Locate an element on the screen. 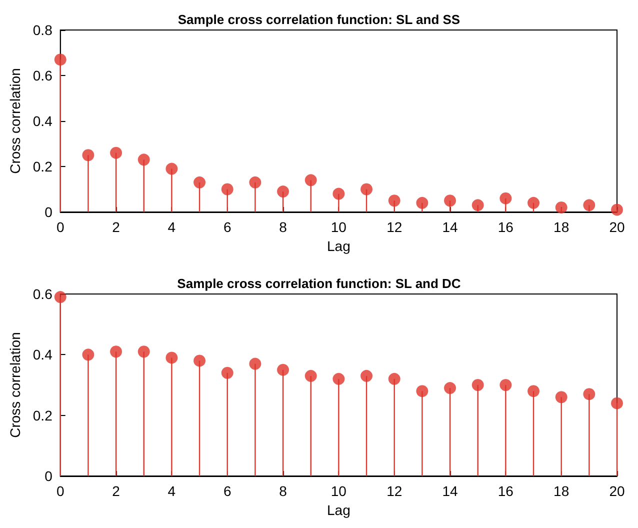 The height and width of the screenshot is (528, 638). y-tick-label: 0.8 is located at coordinates (42, 30).